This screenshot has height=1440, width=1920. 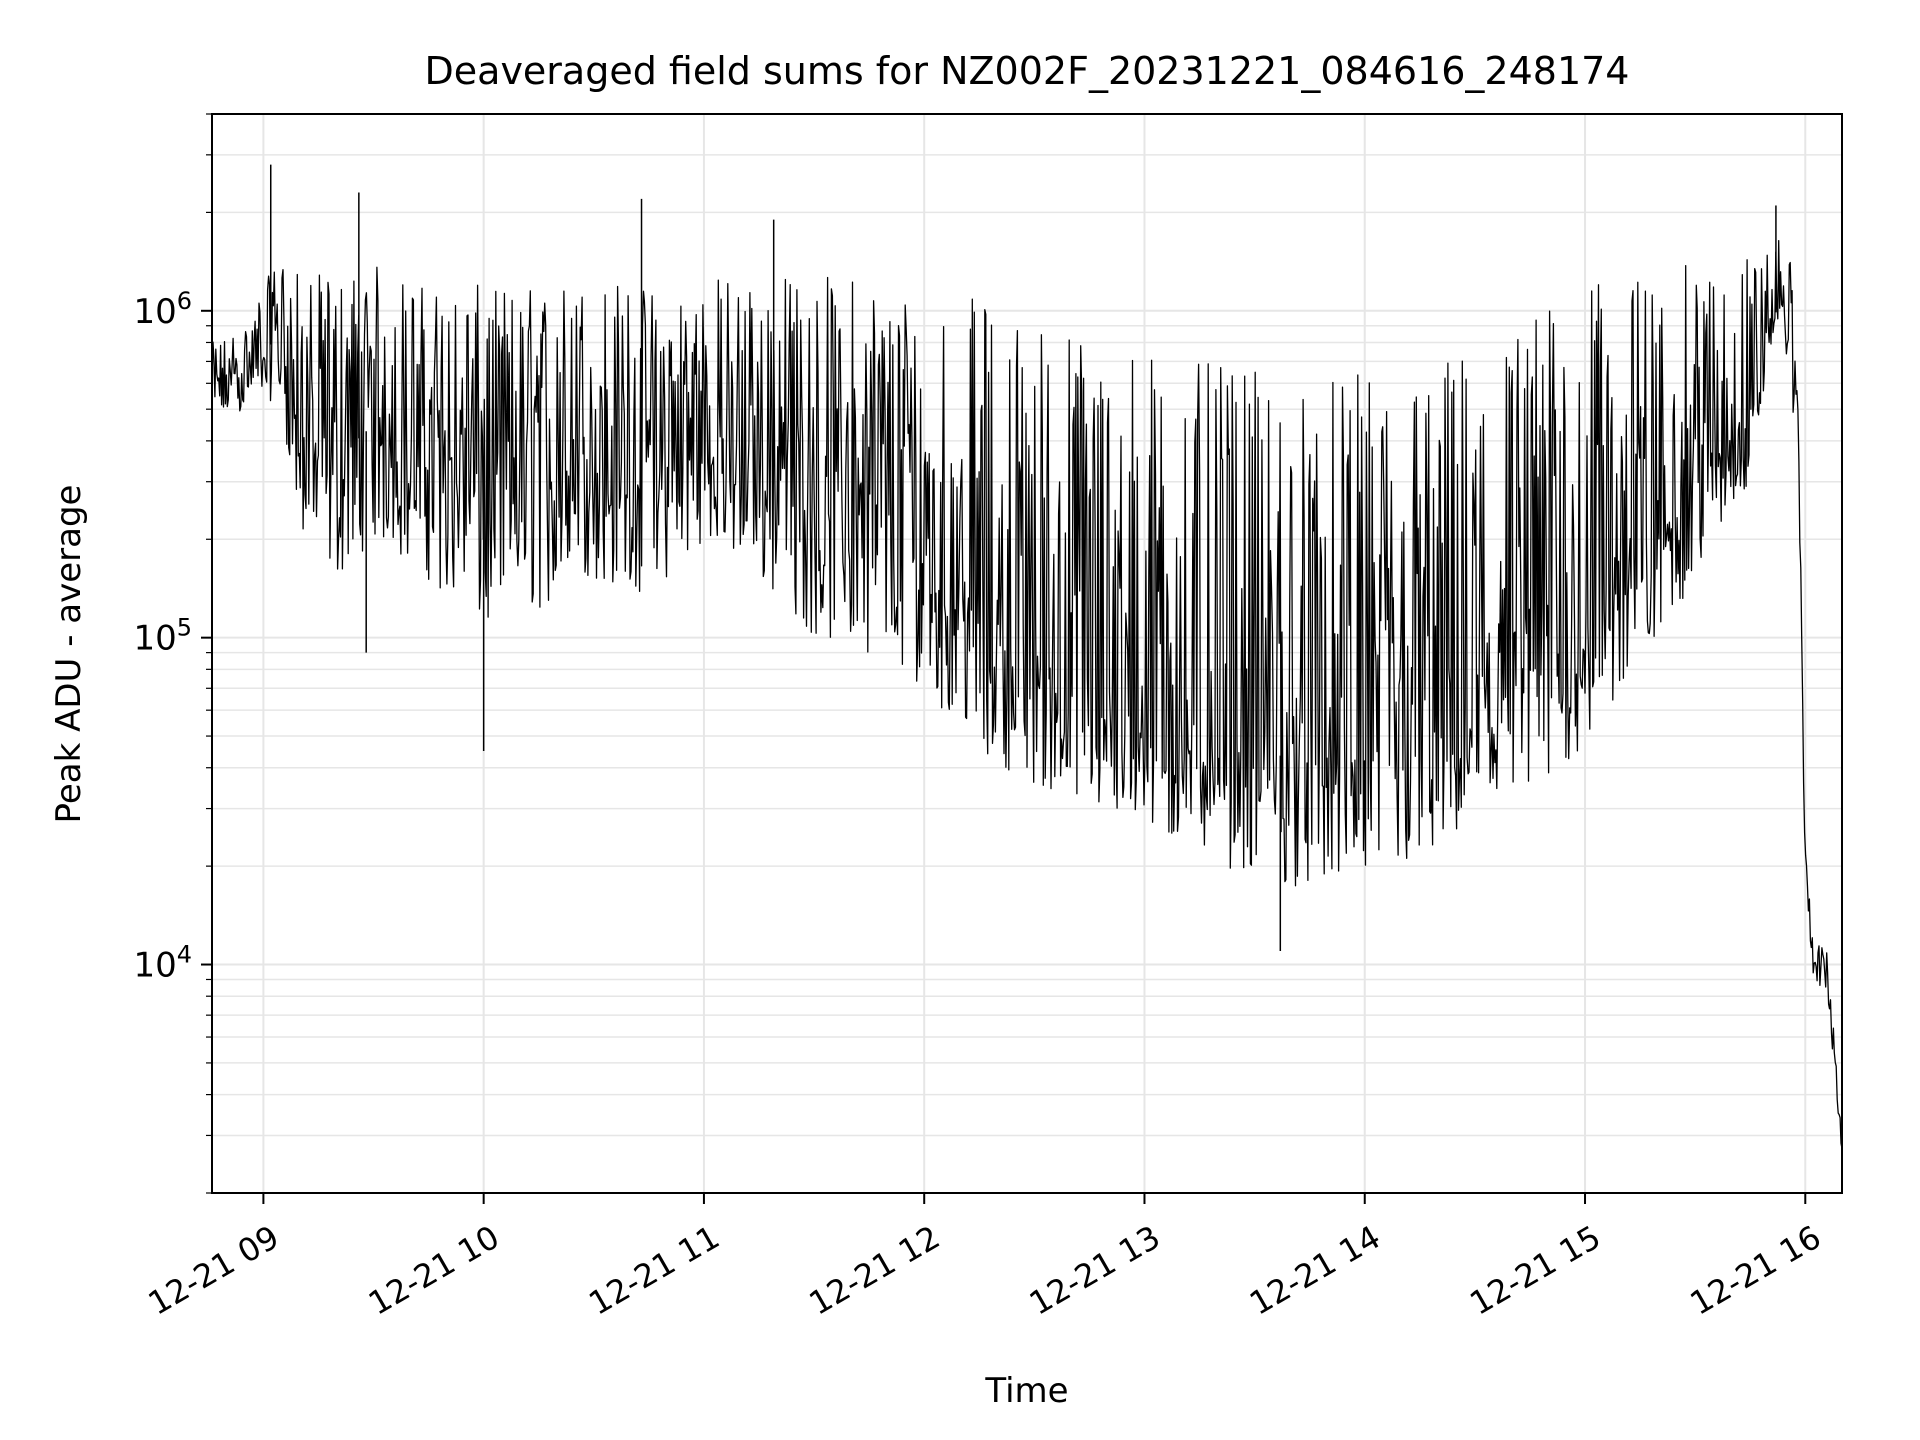 I want to click on y-tick-label: 10⁶, so click(x=162, y=309).